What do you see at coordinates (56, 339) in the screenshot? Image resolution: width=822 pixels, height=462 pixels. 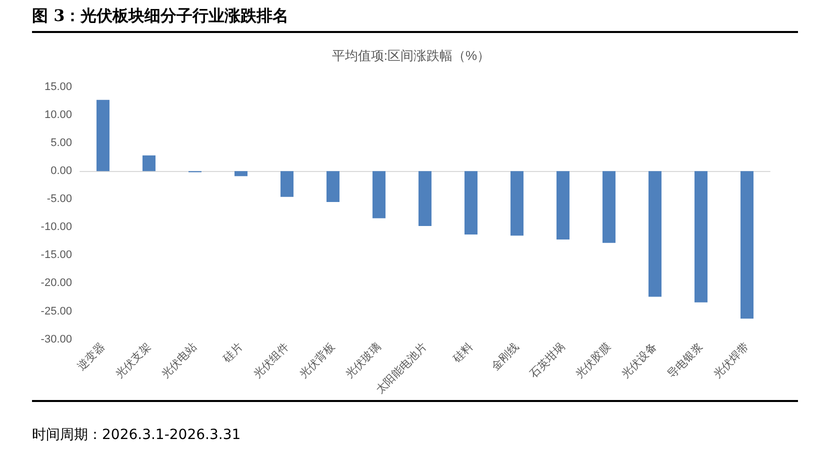 I see `y-tick-label: -30.00` at bounding box center [56, 339].